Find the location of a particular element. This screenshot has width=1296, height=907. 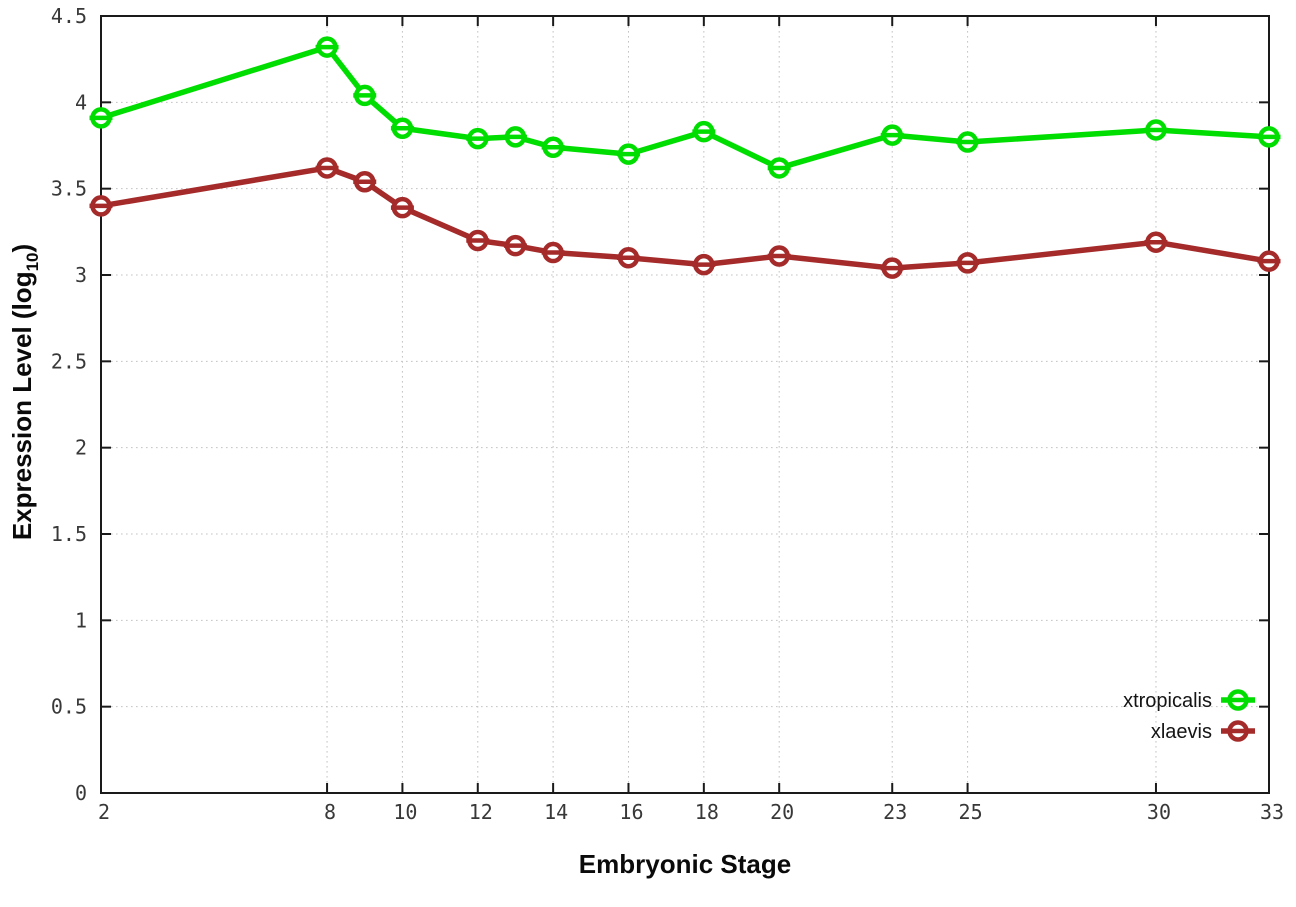

y-tick-label: 1 is located at coordinates (81, 620).